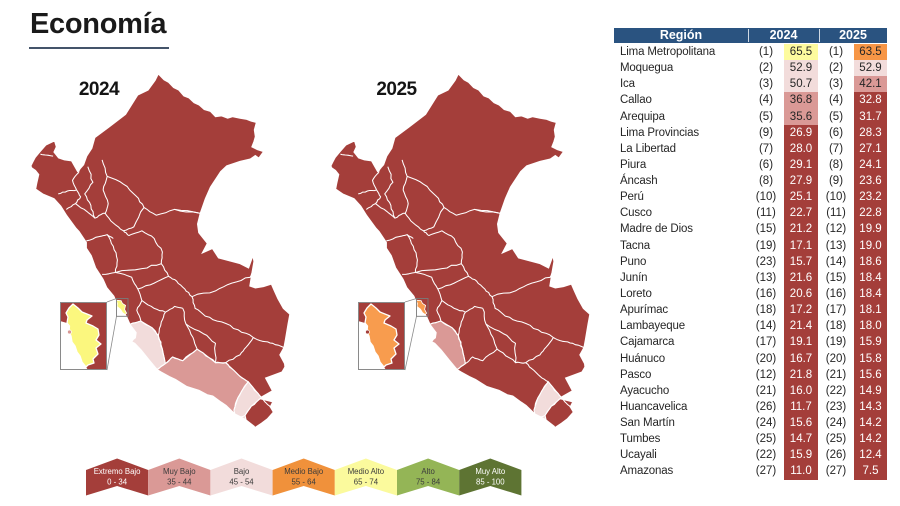  Describe the element at coordinates (241, 482) in the screenshot. I see `svg-text: 45 - 54` at that location.